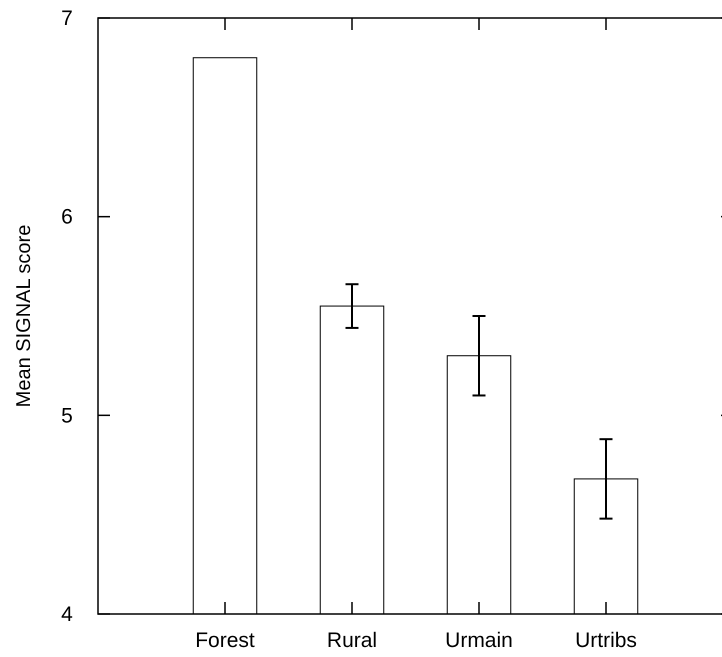 The width and height of the screenshot is (722, 657). Describe the element at coordinates (479, 640) in the screenshot. I see `x-tick-label: Urmain` at that location.